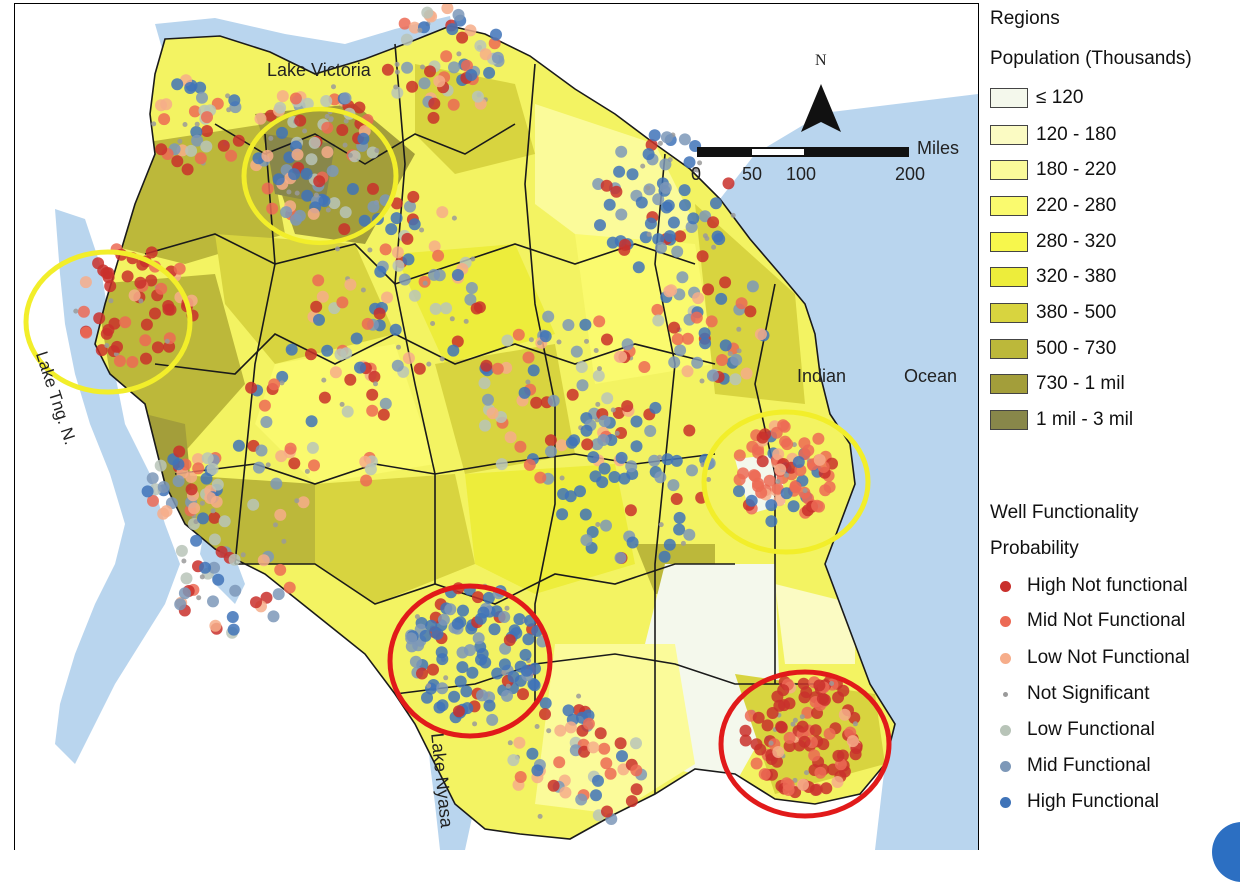  Describe the element at coordinates (1076, 205) in the screenshot. I see `legend-pop-label: 220 - 280` at that location.